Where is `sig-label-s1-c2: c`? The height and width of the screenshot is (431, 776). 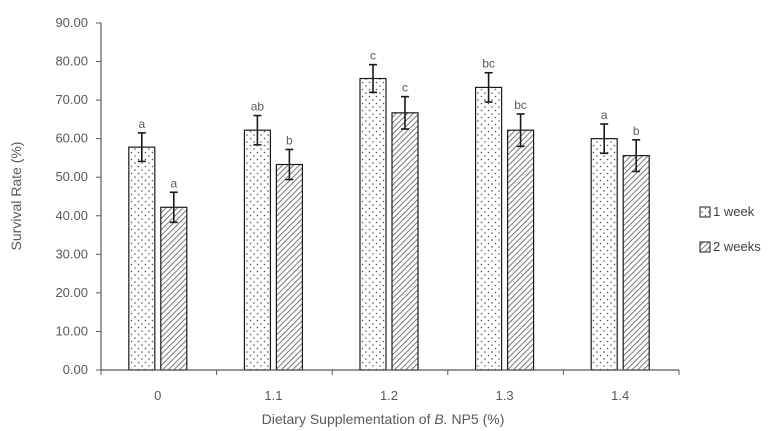
sig-label-s1-c2: c is located at coordinates (405, 88).